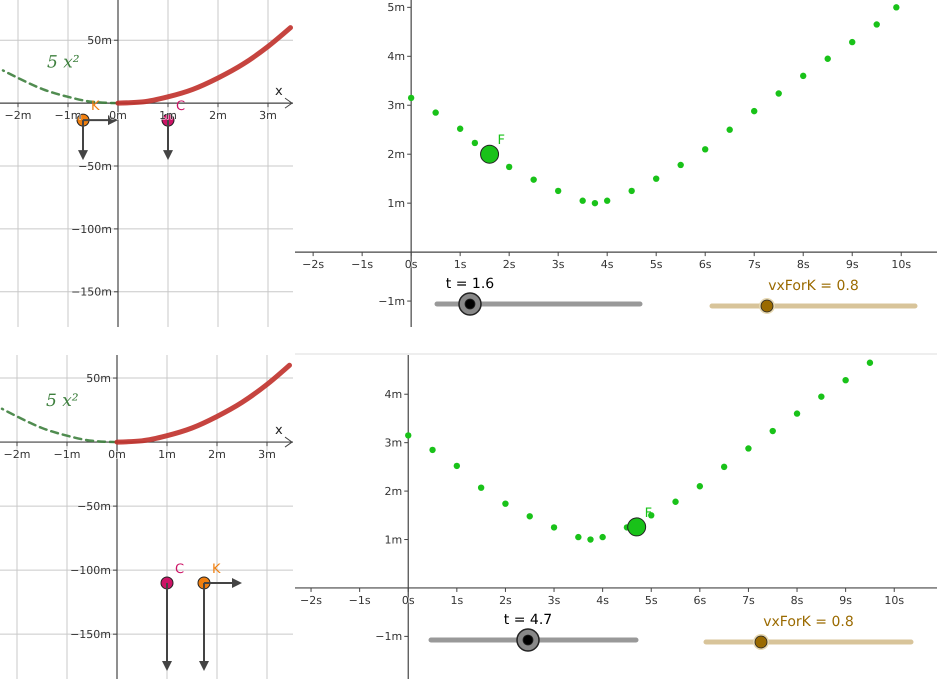  Describe the element at coordinates (311, 600) in the screenshot. I see `x-tick-label: −2s` at that location.